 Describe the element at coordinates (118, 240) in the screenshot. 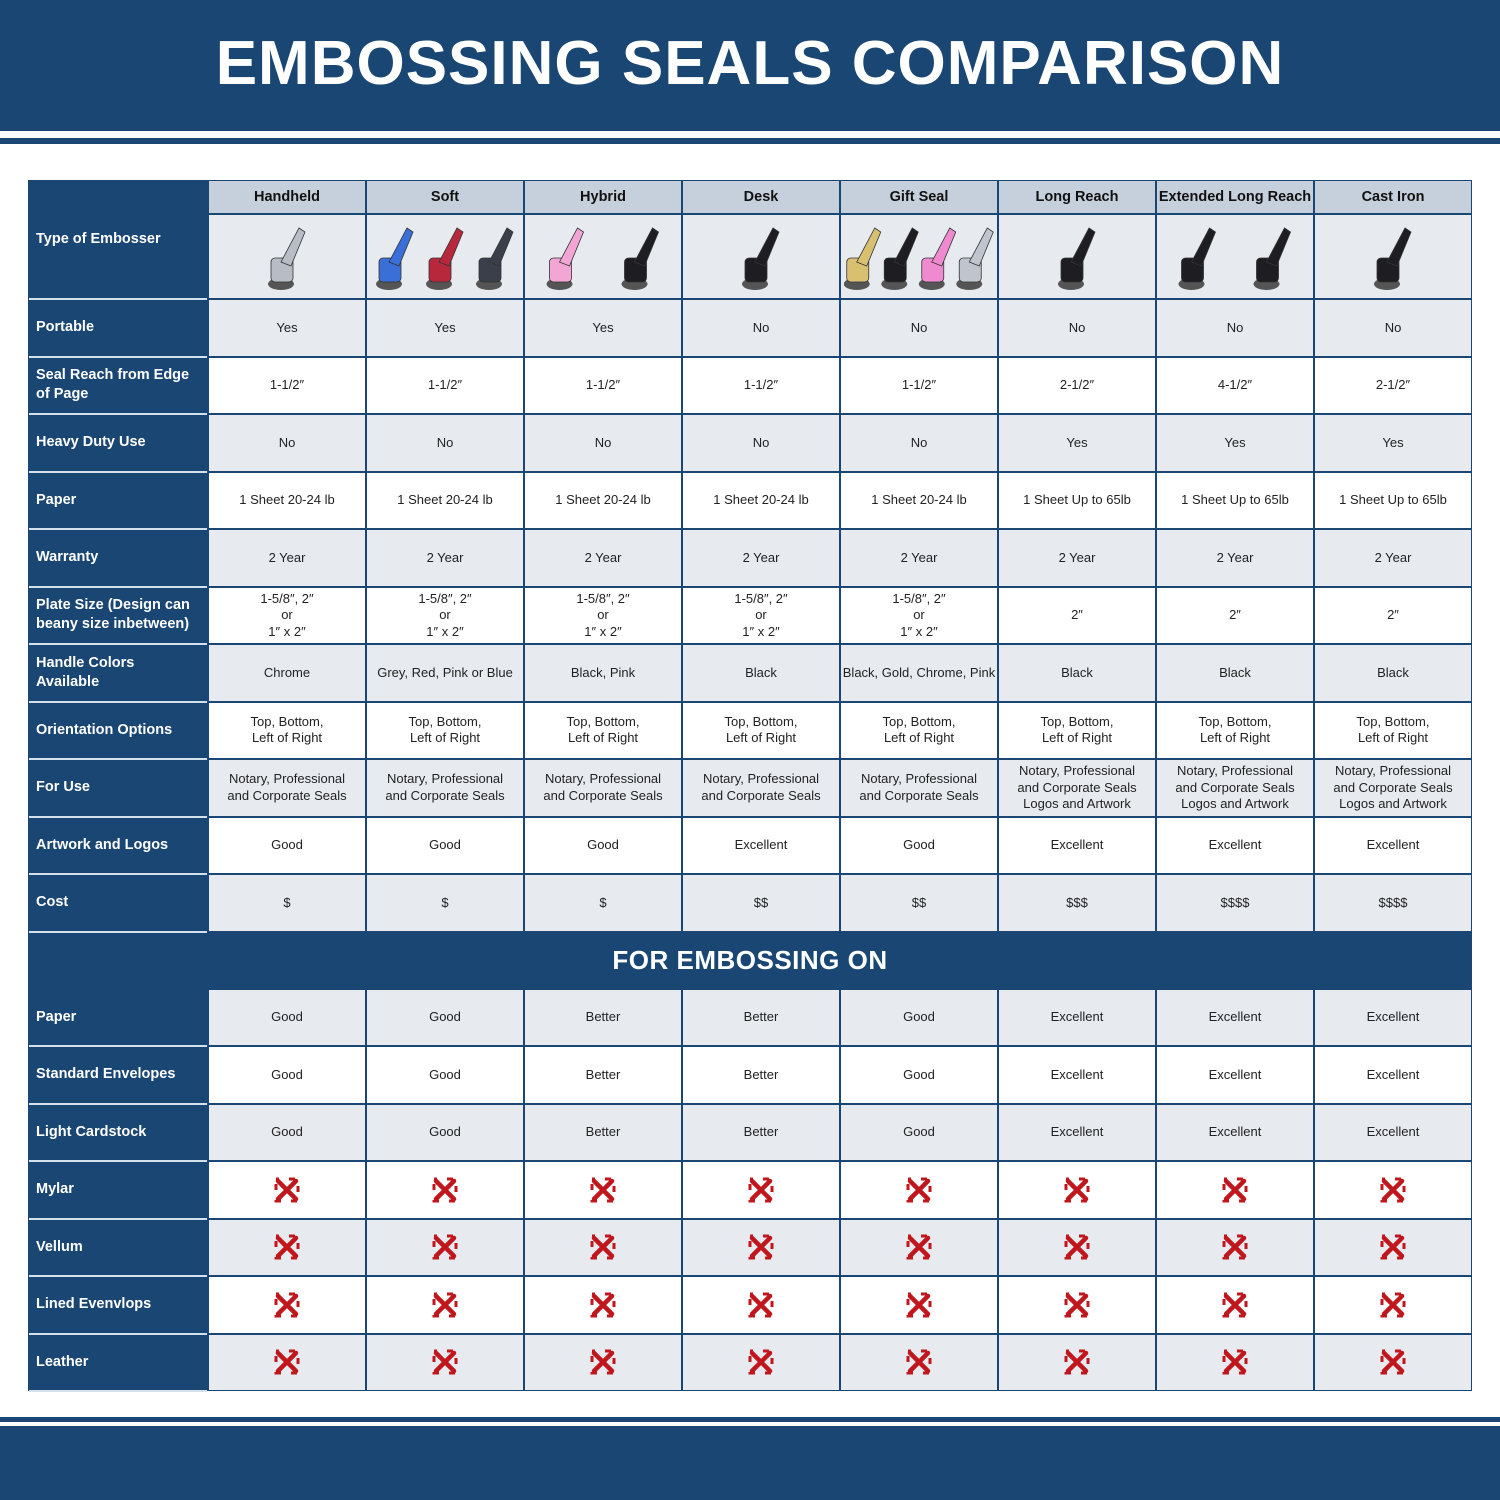

I see `row-label-type-of-embosser: Type of Embosser` at that location.